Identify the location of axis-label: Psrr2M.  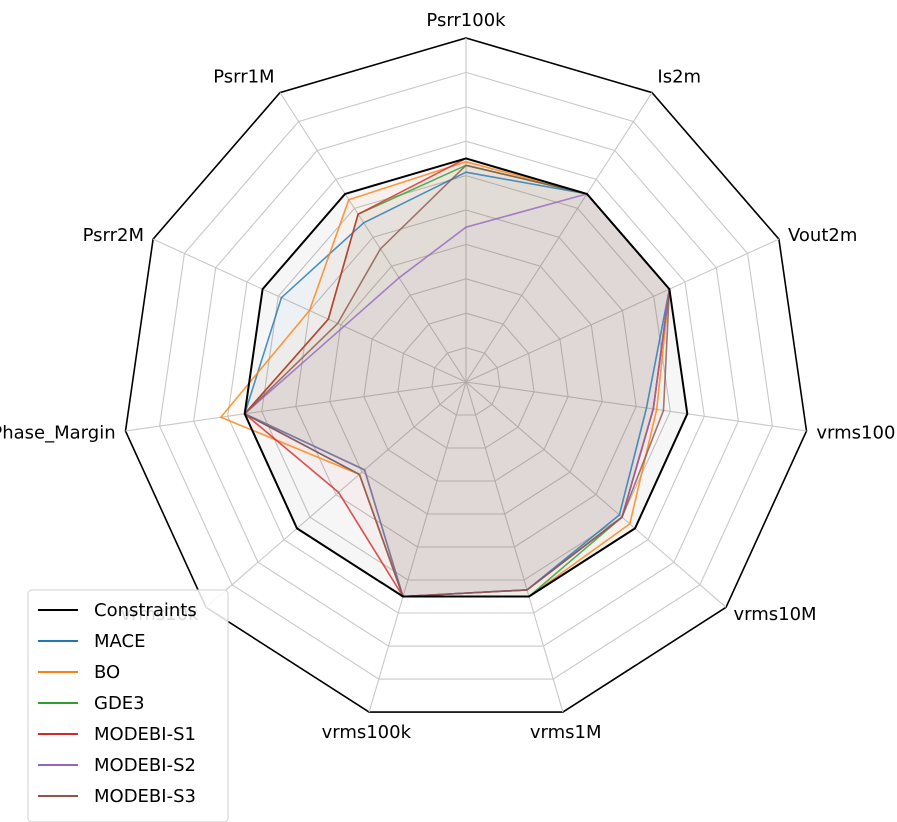
(113, 235).